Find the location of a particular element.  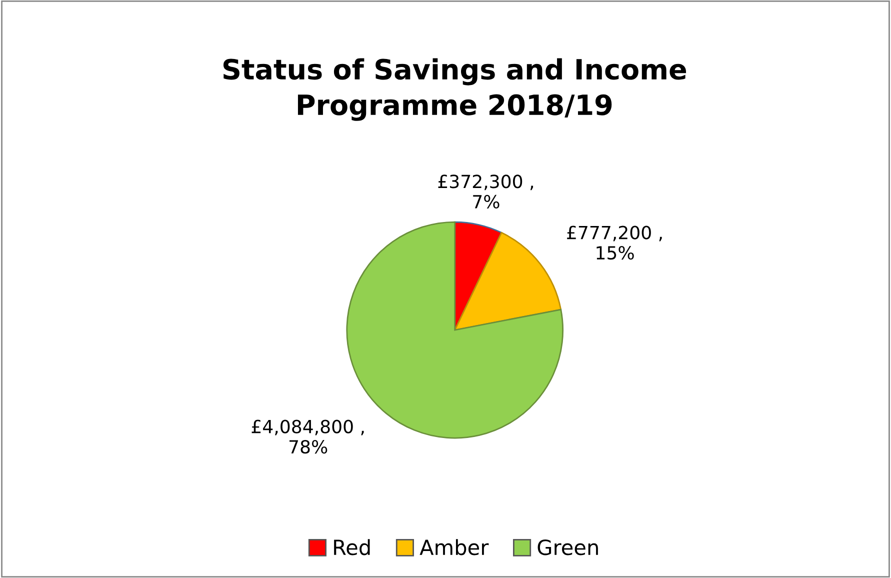

legend-label: Green is located at coordinates (568, 547).